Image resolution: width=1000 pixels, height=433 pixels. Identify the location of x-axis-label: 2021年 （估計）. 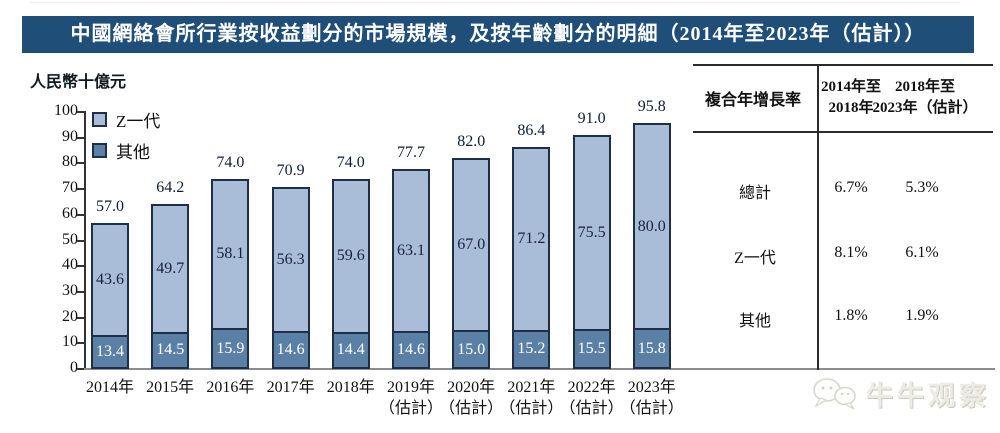
(531, 398).